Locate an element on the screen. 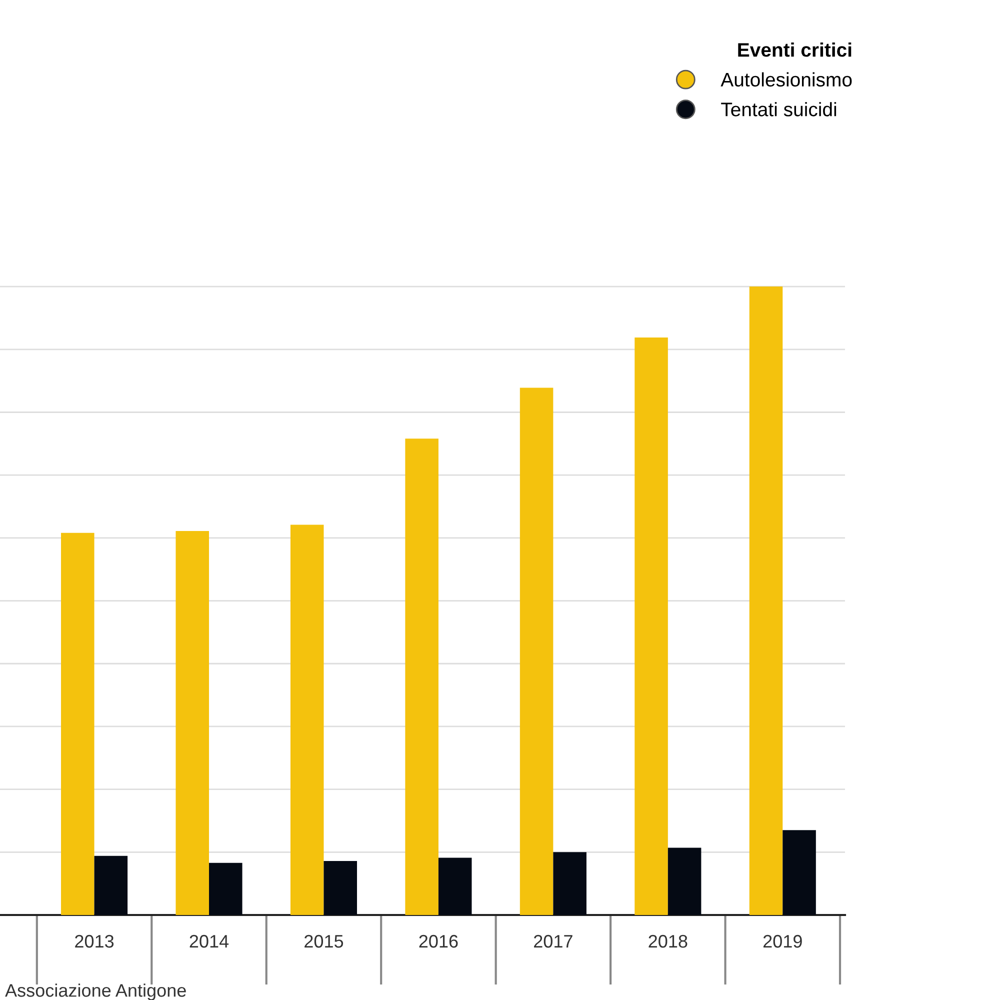 The width and height of the screenshot is (988, 1000). legend-label: Autolesionismo is located at coordinates (786, 79).